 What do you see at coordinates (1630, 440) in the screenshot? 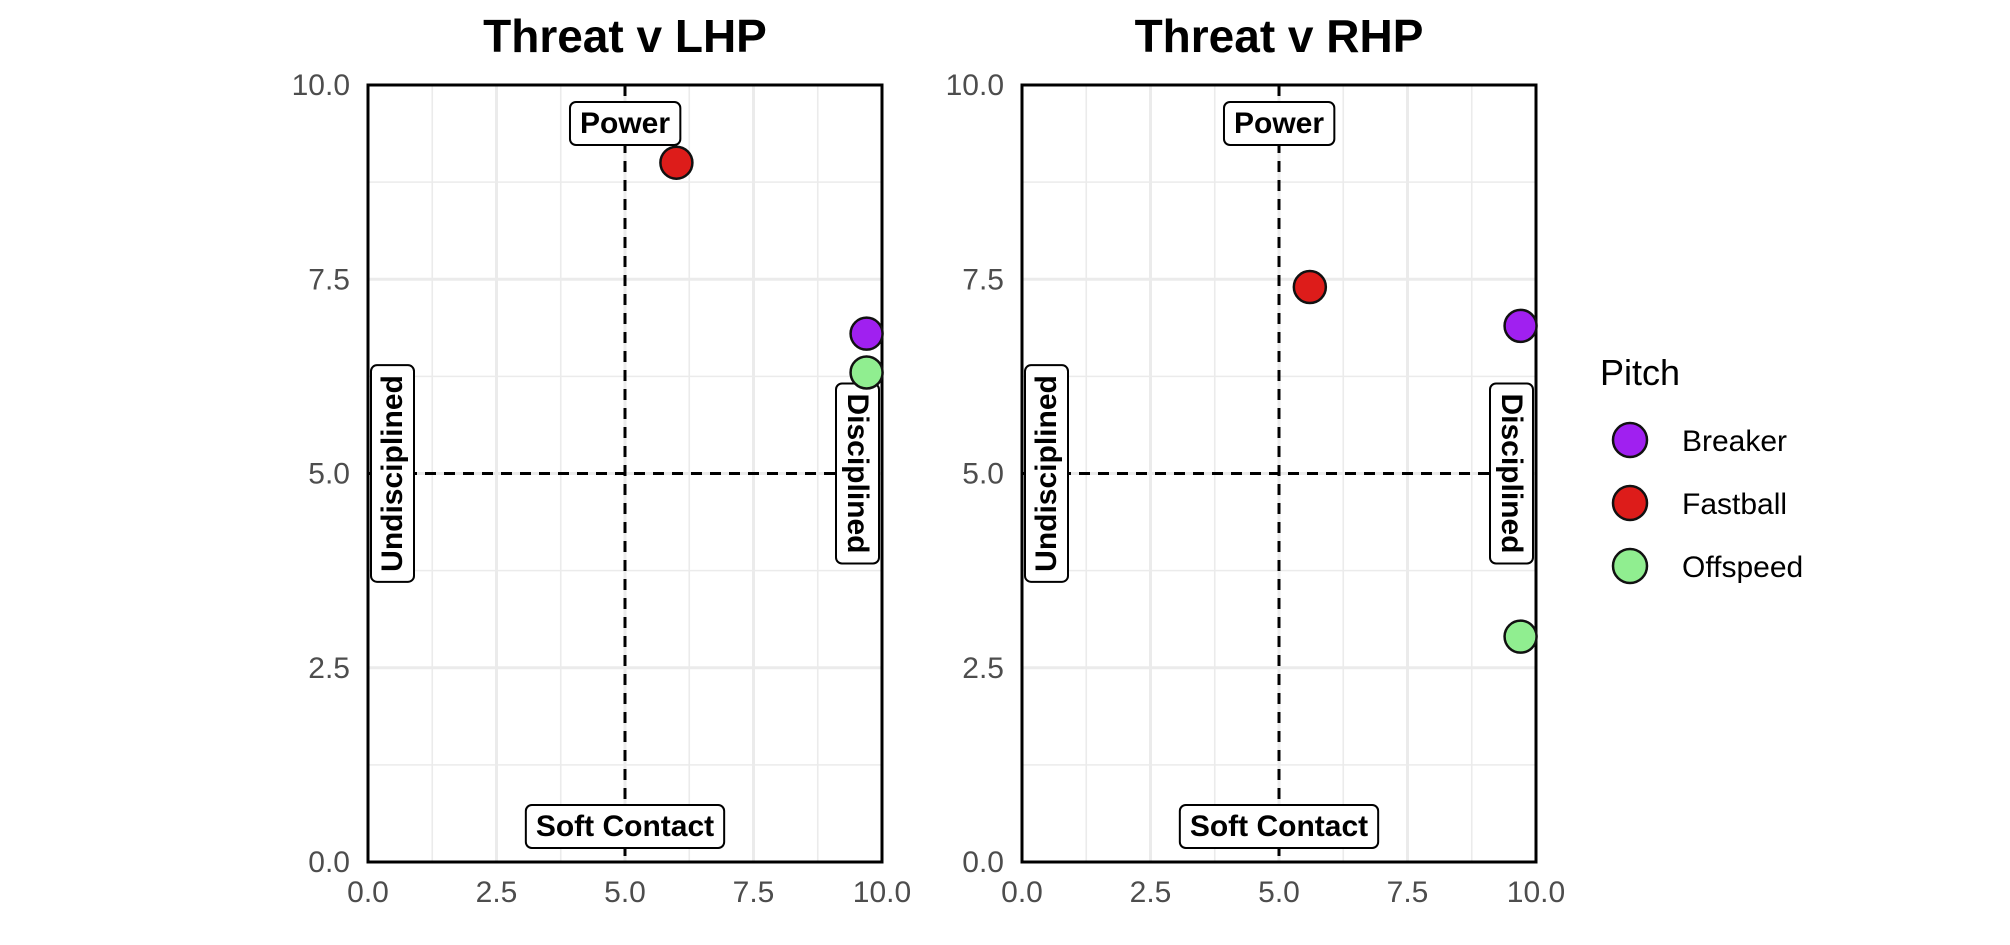
I see `legend-swatch-breaker` at bounding box center [1630, 440].